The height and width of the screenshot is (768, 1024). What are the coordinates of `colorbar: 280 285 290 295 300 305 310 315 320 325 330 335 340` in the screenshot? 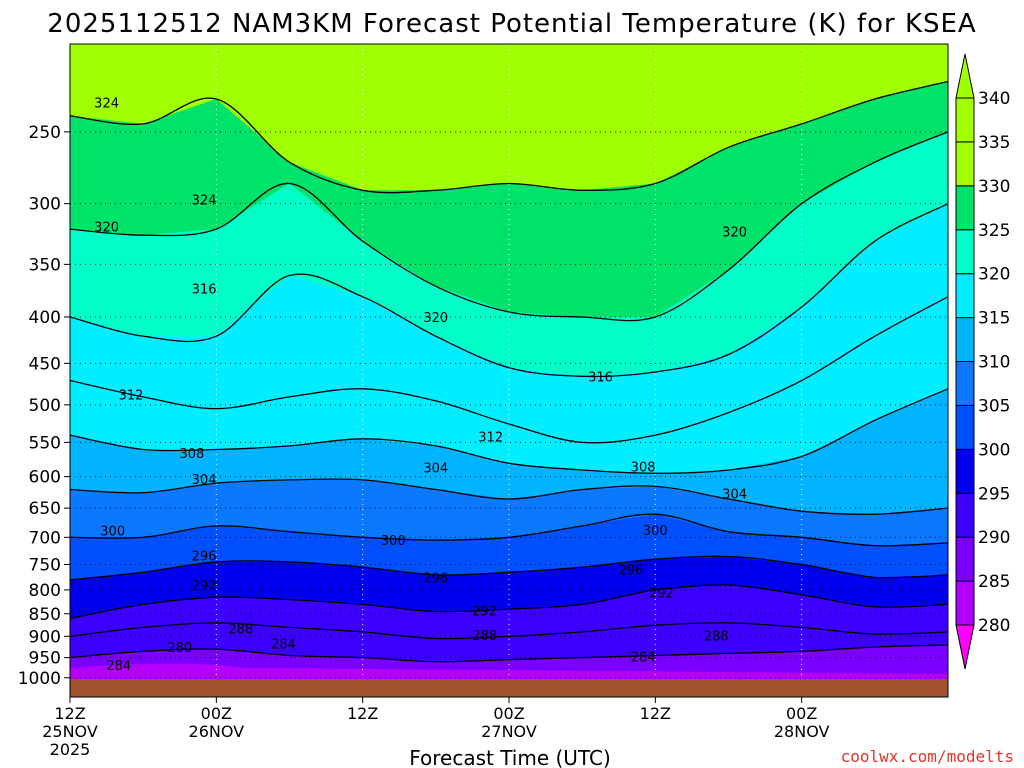 It's located at (982, 361).